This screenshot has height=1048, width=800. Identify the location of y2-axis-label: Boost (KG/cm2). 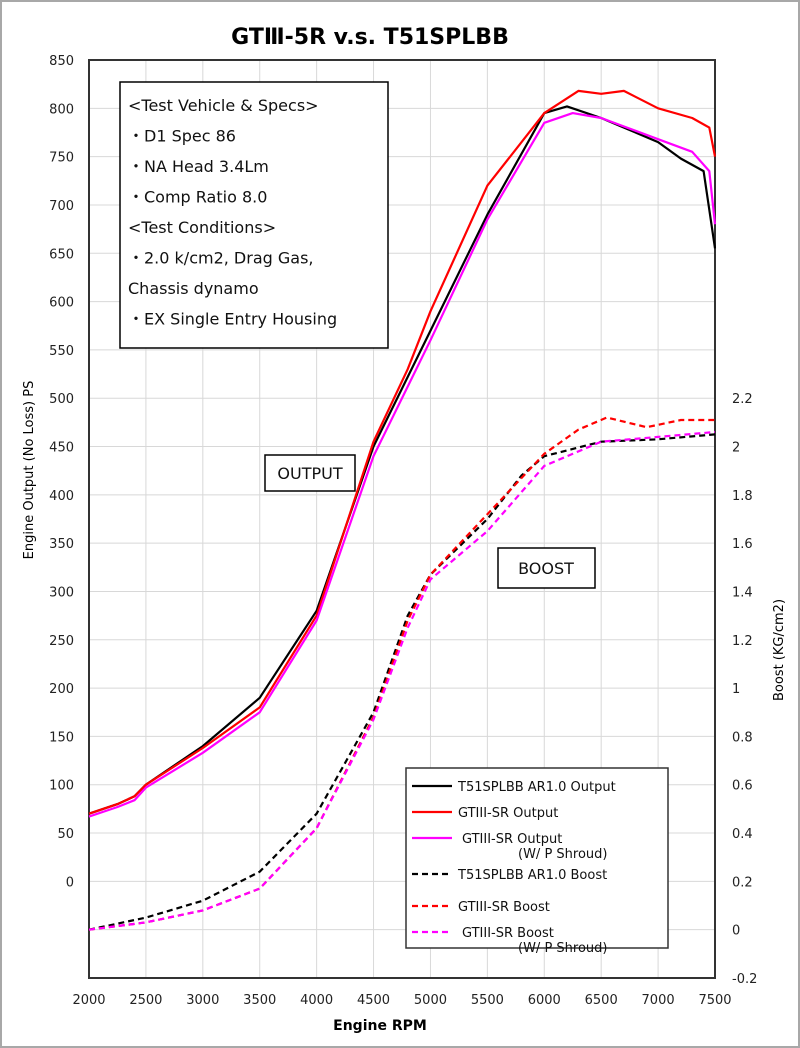
(779, 650).